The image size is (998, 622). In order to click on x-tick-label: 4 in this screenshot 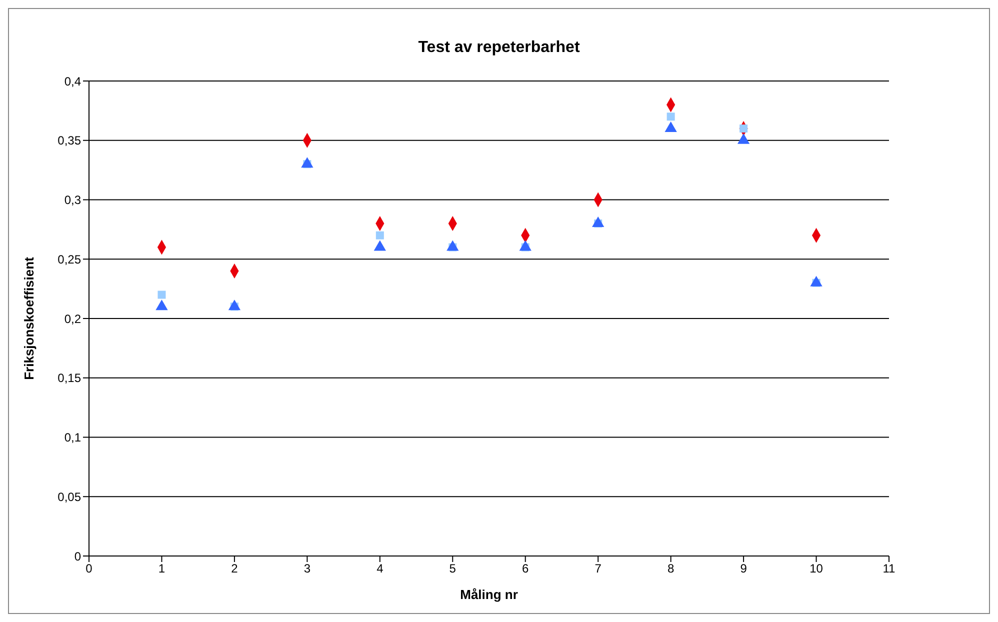, I will do `click(380, 569)`.